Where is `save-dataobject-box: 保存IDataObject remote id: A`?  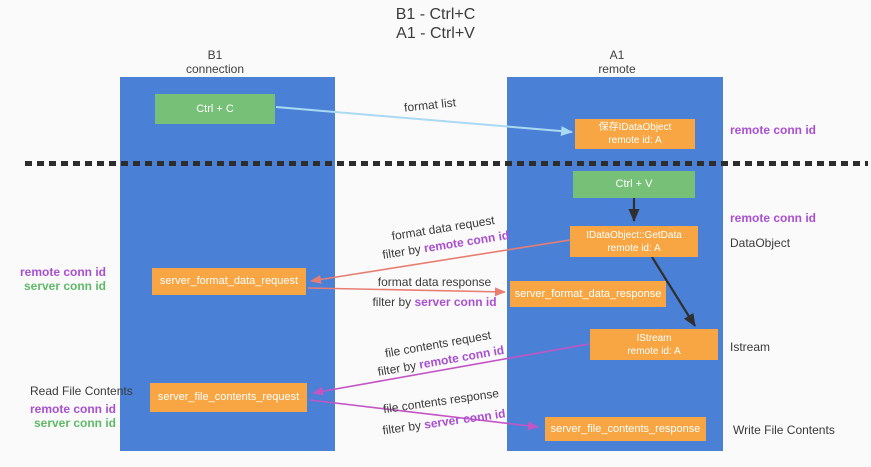 save-dataobject-box: 保存IDataObject remote id: A is located at coordinates (635, 134).